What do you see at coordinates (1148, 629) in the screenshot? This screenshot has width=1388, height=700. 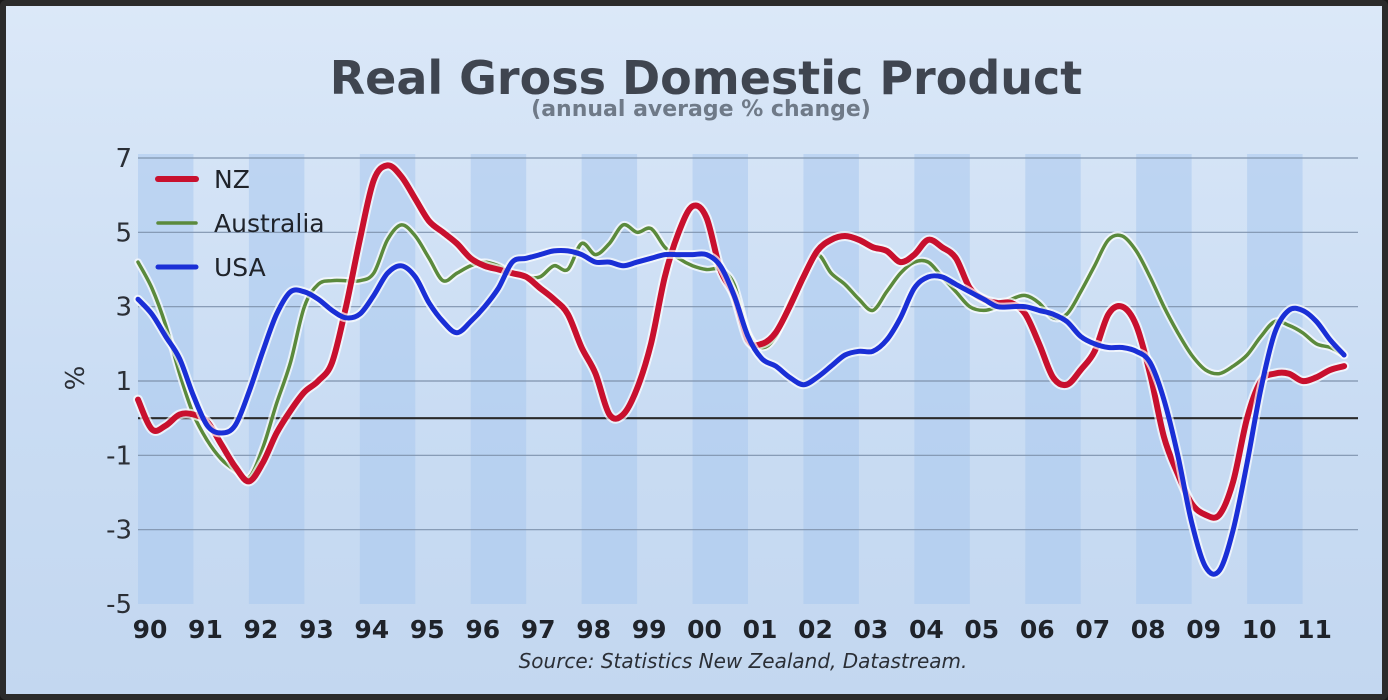 I see `x-tick-label: 08` at bounding box center [1148, 629].